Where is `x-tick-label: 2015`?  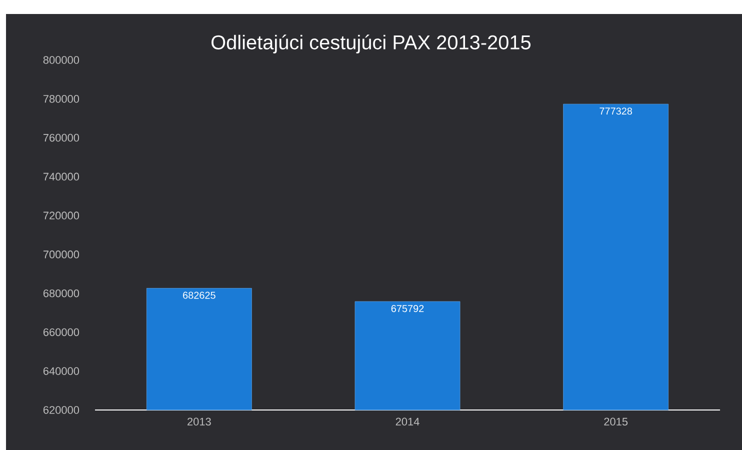 x-tick-label: 2015 is located at coordinates (616, 422).